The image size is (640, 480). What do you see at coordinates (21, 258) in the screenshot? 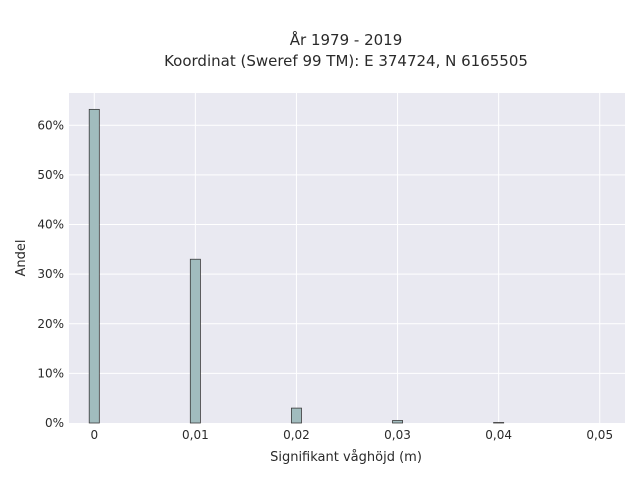
I see `y-axis-label: Andel` at bounding box center [21, 258].